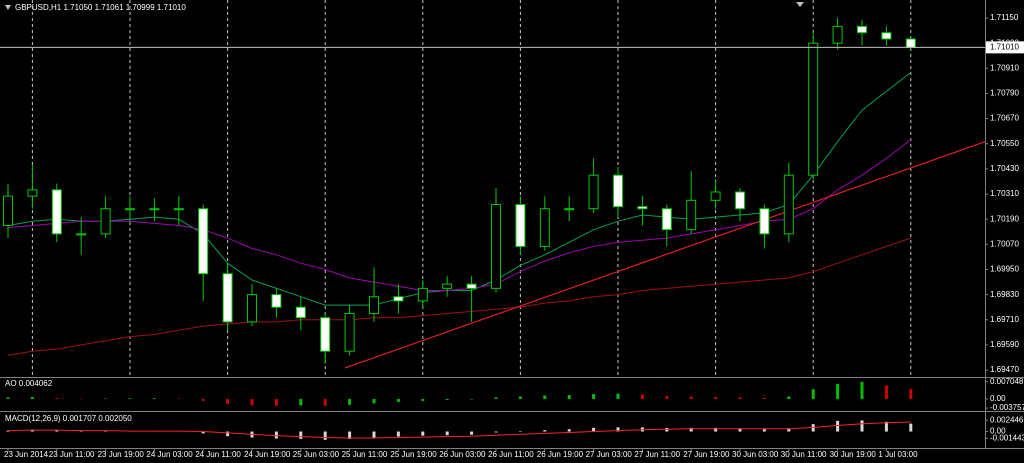 This screenshot has width=1024, height=463. I want to click on y-tick-label: 0.007048, so click(1007, 381).